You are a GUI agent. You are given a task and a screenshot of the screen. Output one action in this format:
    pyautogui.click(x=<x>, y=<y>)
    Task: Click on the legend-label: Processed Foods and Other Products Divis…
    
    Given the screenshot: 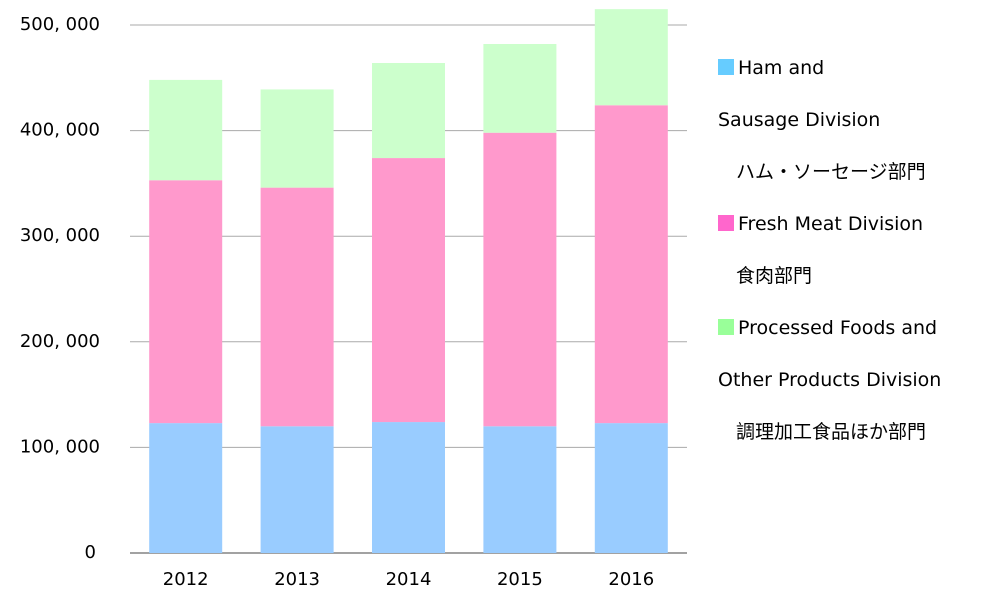 What is the action you would take?
    pyautogui.click(x=830, y=354)
    